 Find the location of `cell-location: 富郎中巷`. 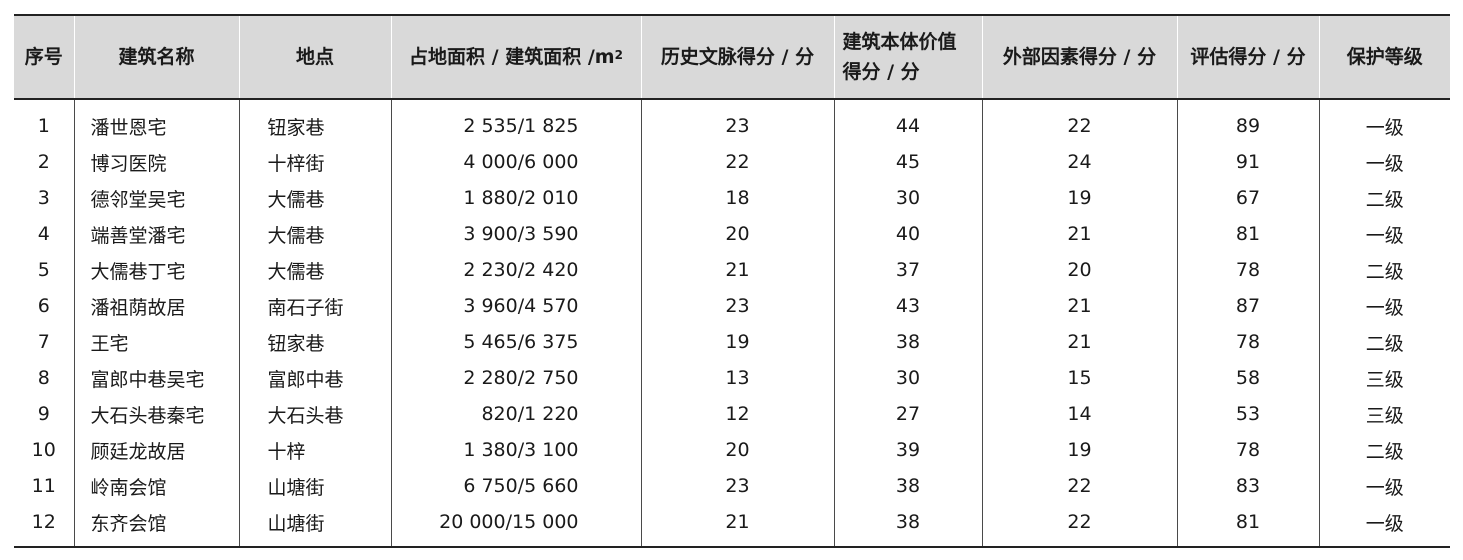

cell-location: 富郎中巷 is located at coordinates (314, 378).